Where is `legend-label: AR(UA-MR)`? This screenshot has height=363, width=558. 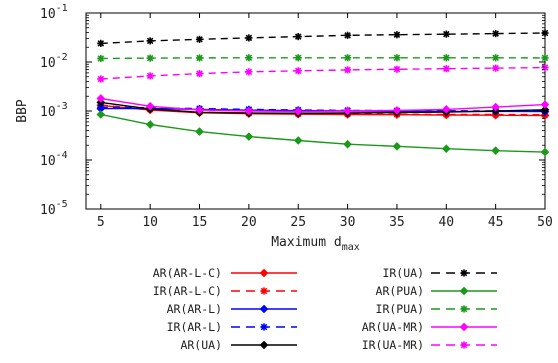 legend-label: AR(UA-MR) is located at coordinates (393, 327).